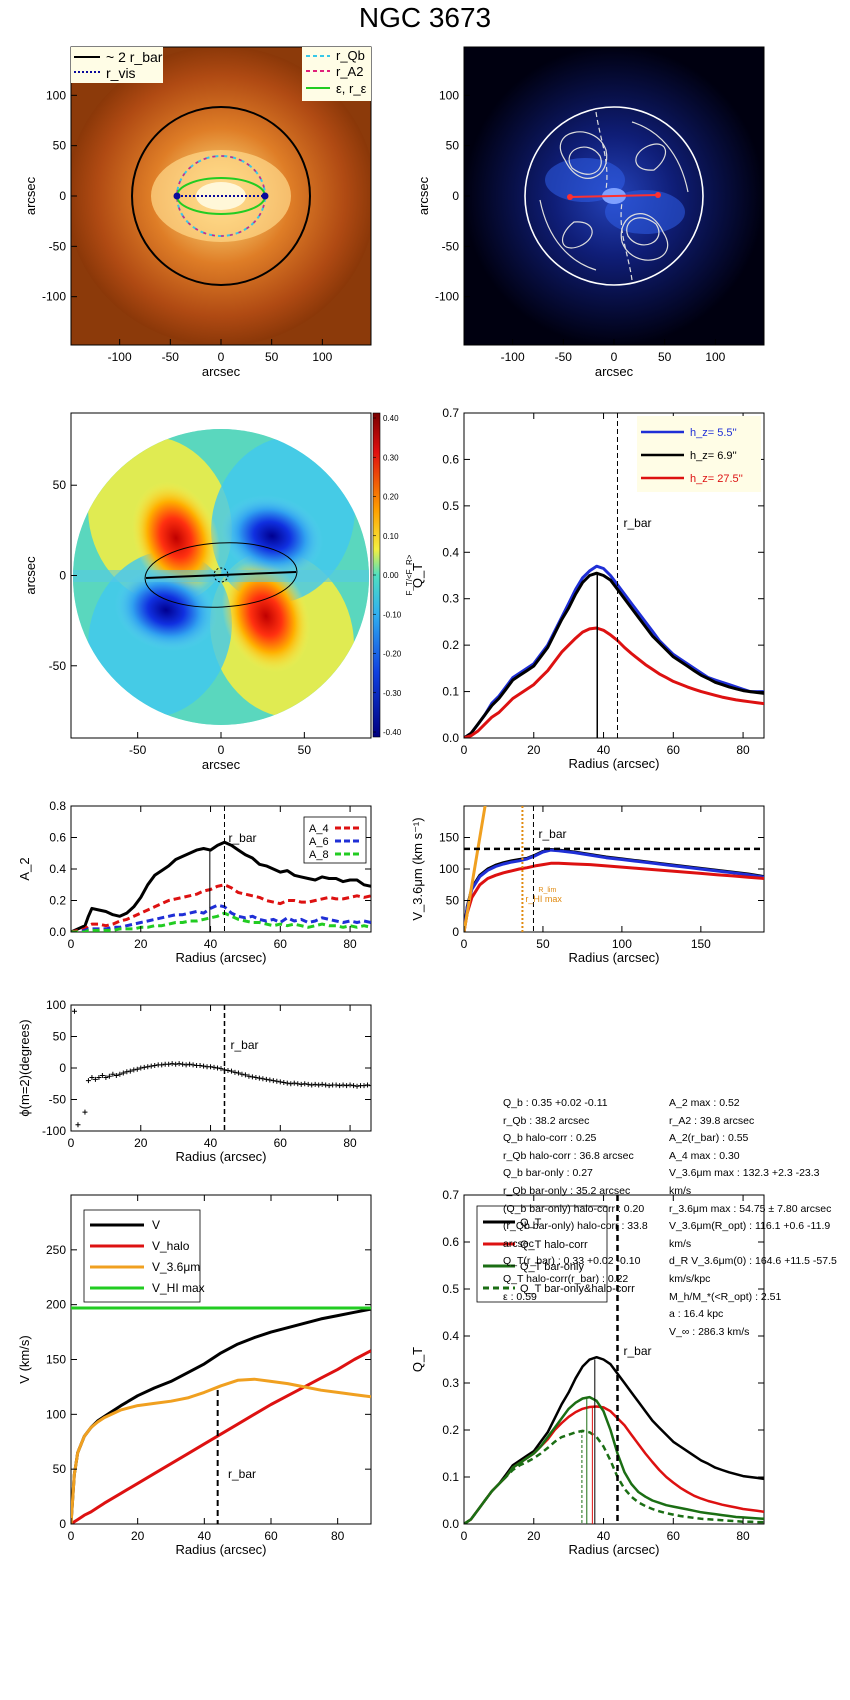 The image size is (850, 1700). I want to click on plot-frame, so click(614, 575).